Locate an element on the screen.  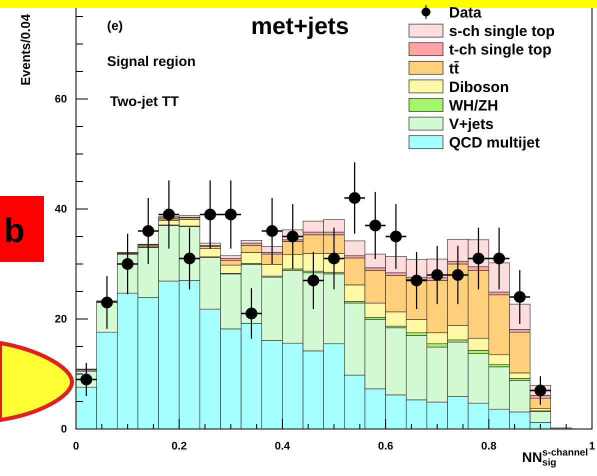
x-tick-label: 0 is located at coordinates (76, 446).